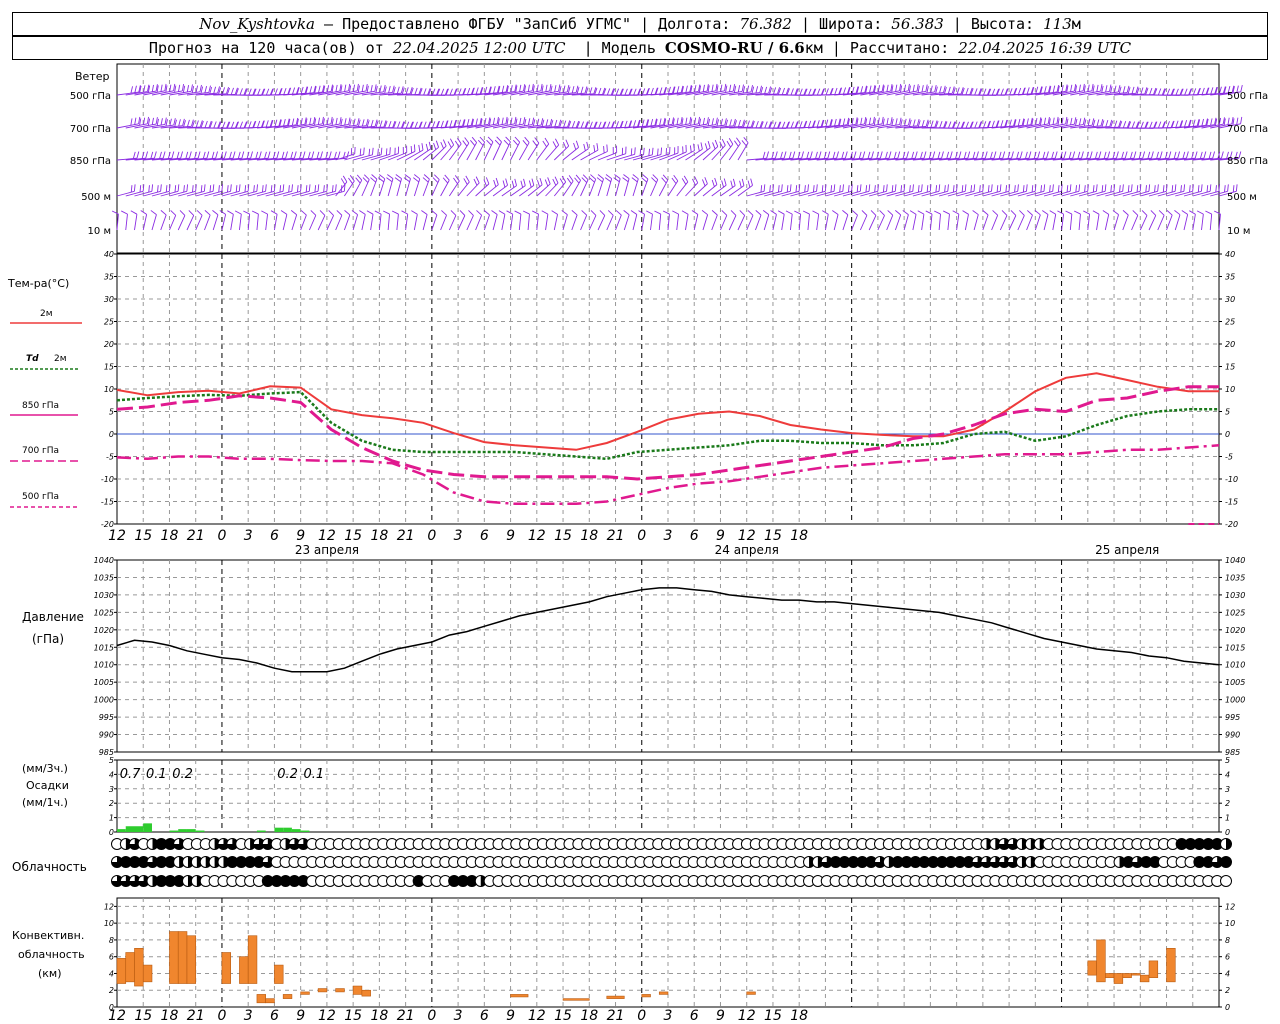 This screenshot has height=1024, width=1280. What do you see at coordinates (1227, 774) in the screenshot?
I see `precip-tick-right: 4` at bounding box center [1227, 774].